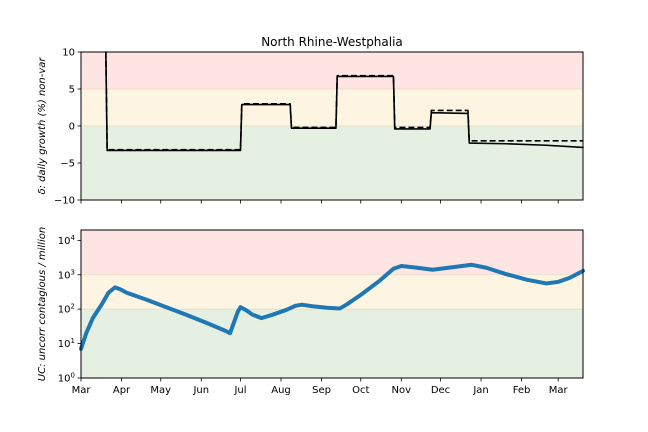 Image resolution: width=648 pixels, height=432 pixels. What do you see at coordinates (239, 390) in the screenshot?
I see `x-tick-label: Jul` at bounding box center [239, 390].